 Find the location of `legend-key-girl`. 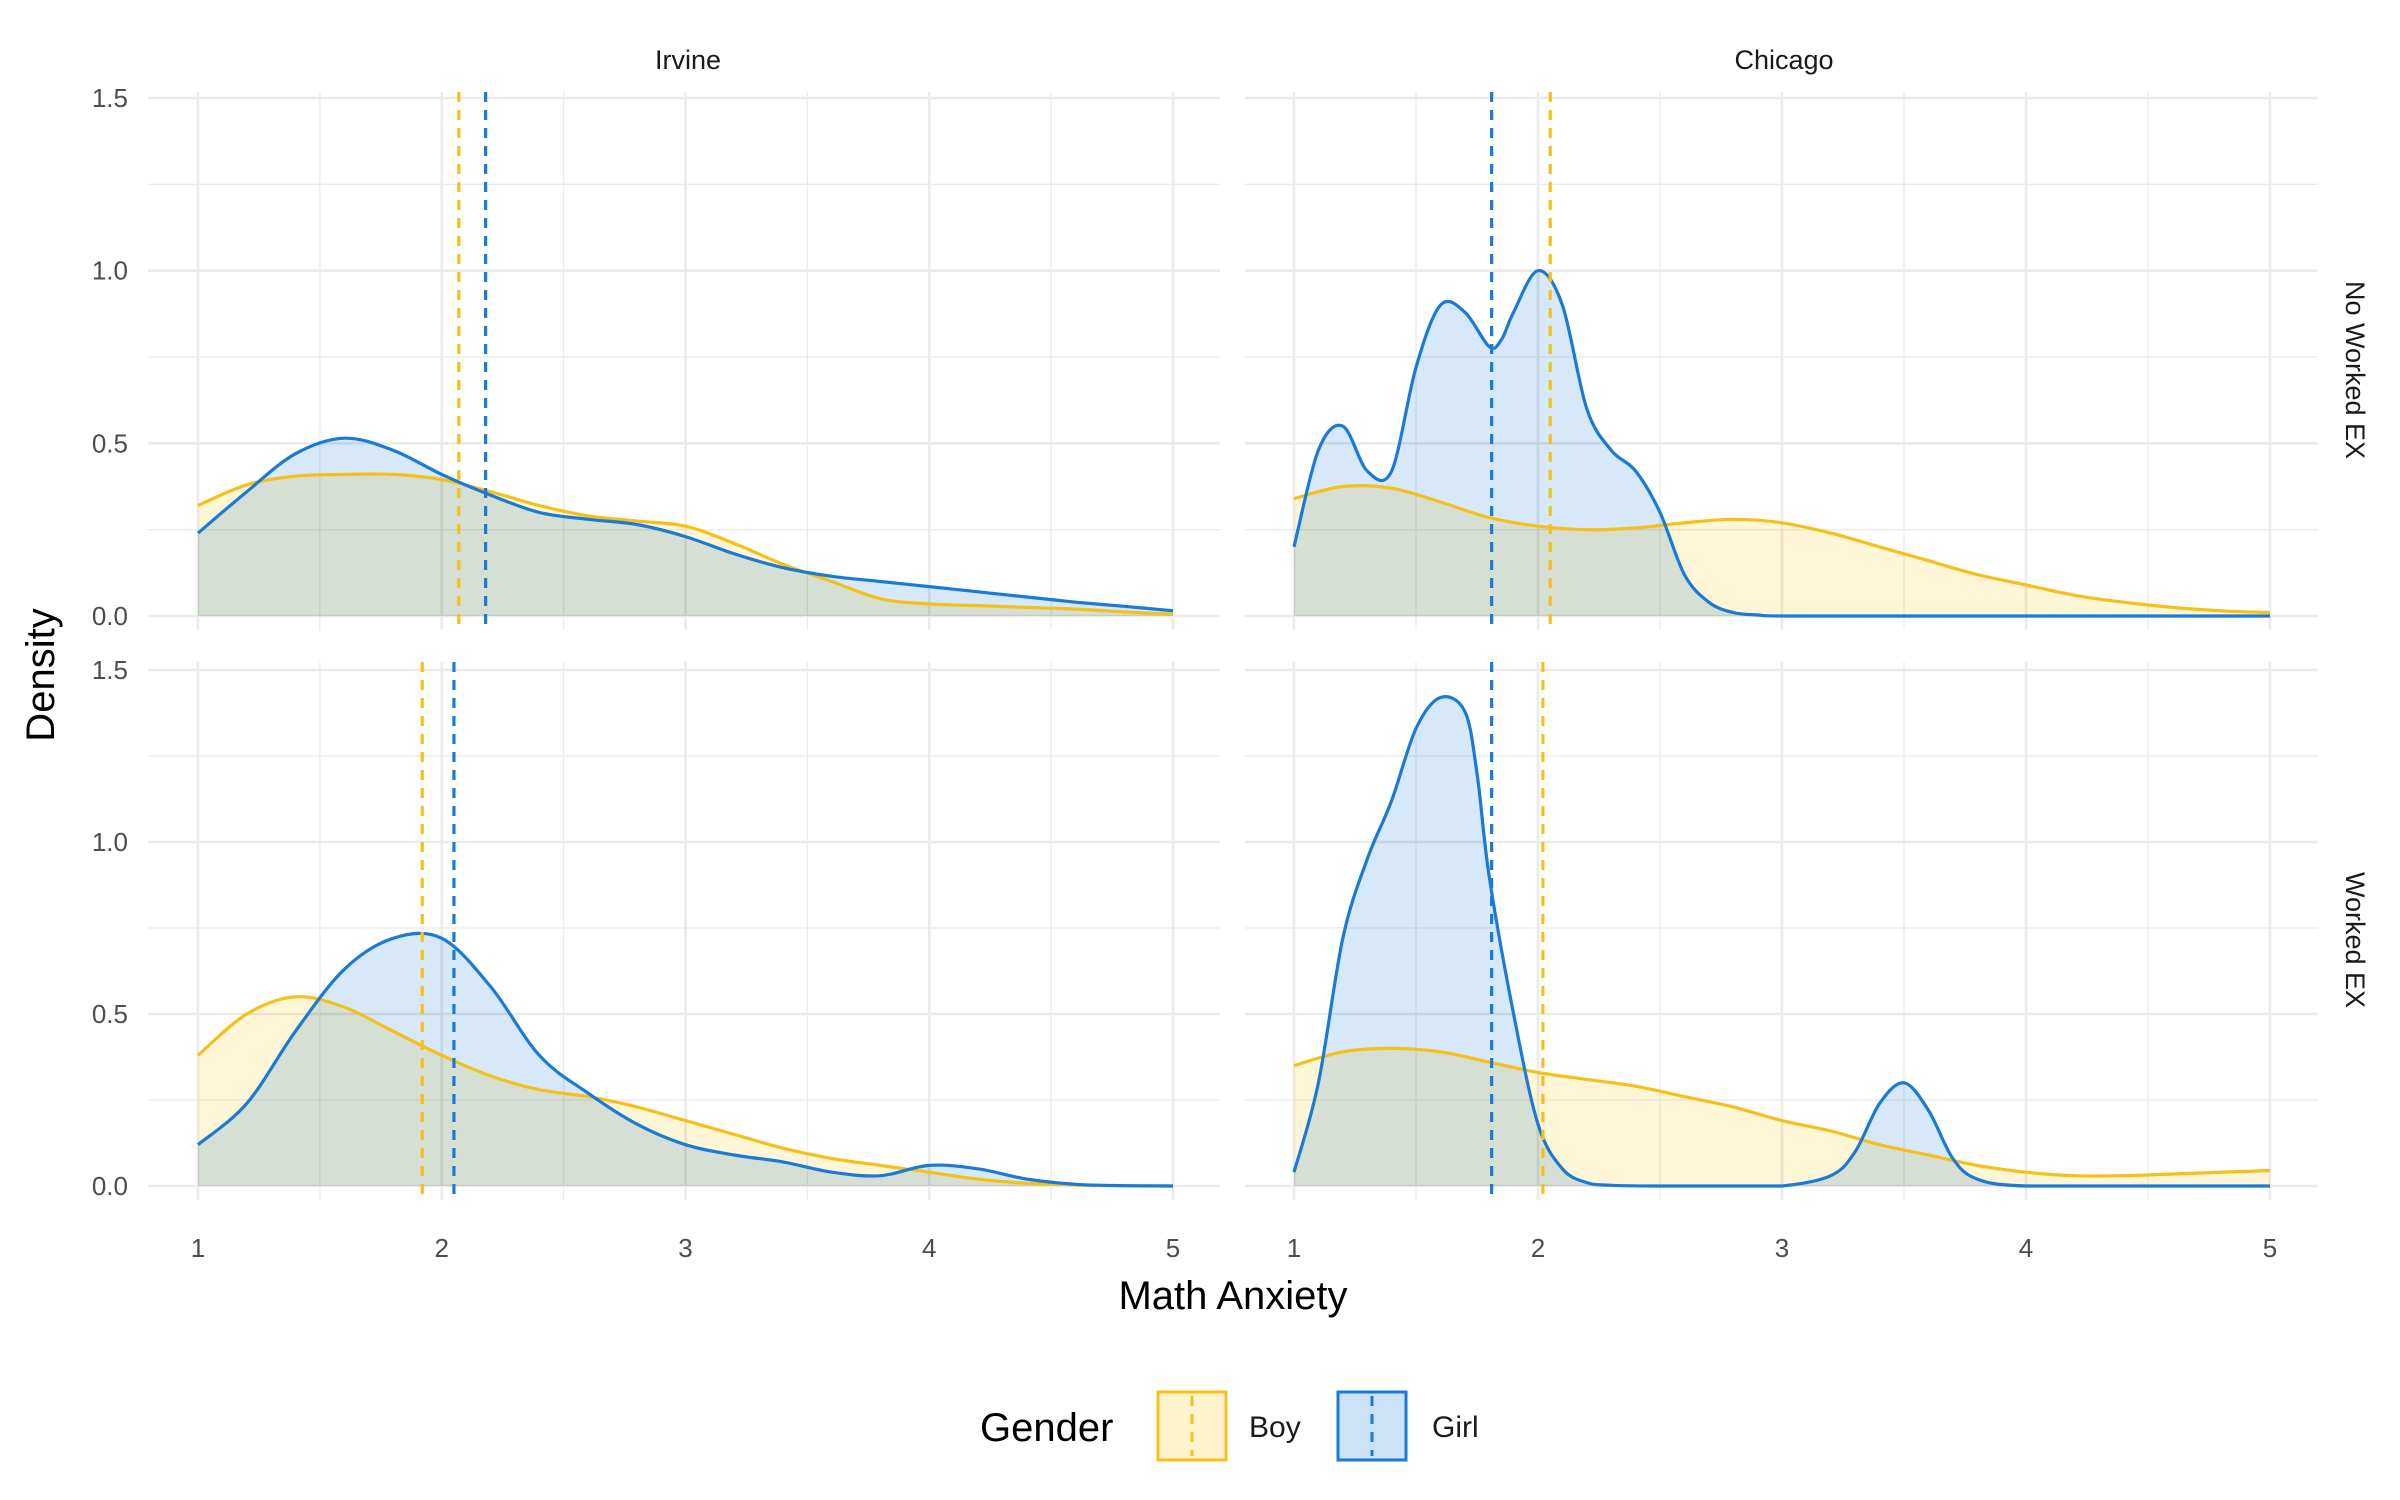

legend-key-girl is located at coordinates (1372, 1426).